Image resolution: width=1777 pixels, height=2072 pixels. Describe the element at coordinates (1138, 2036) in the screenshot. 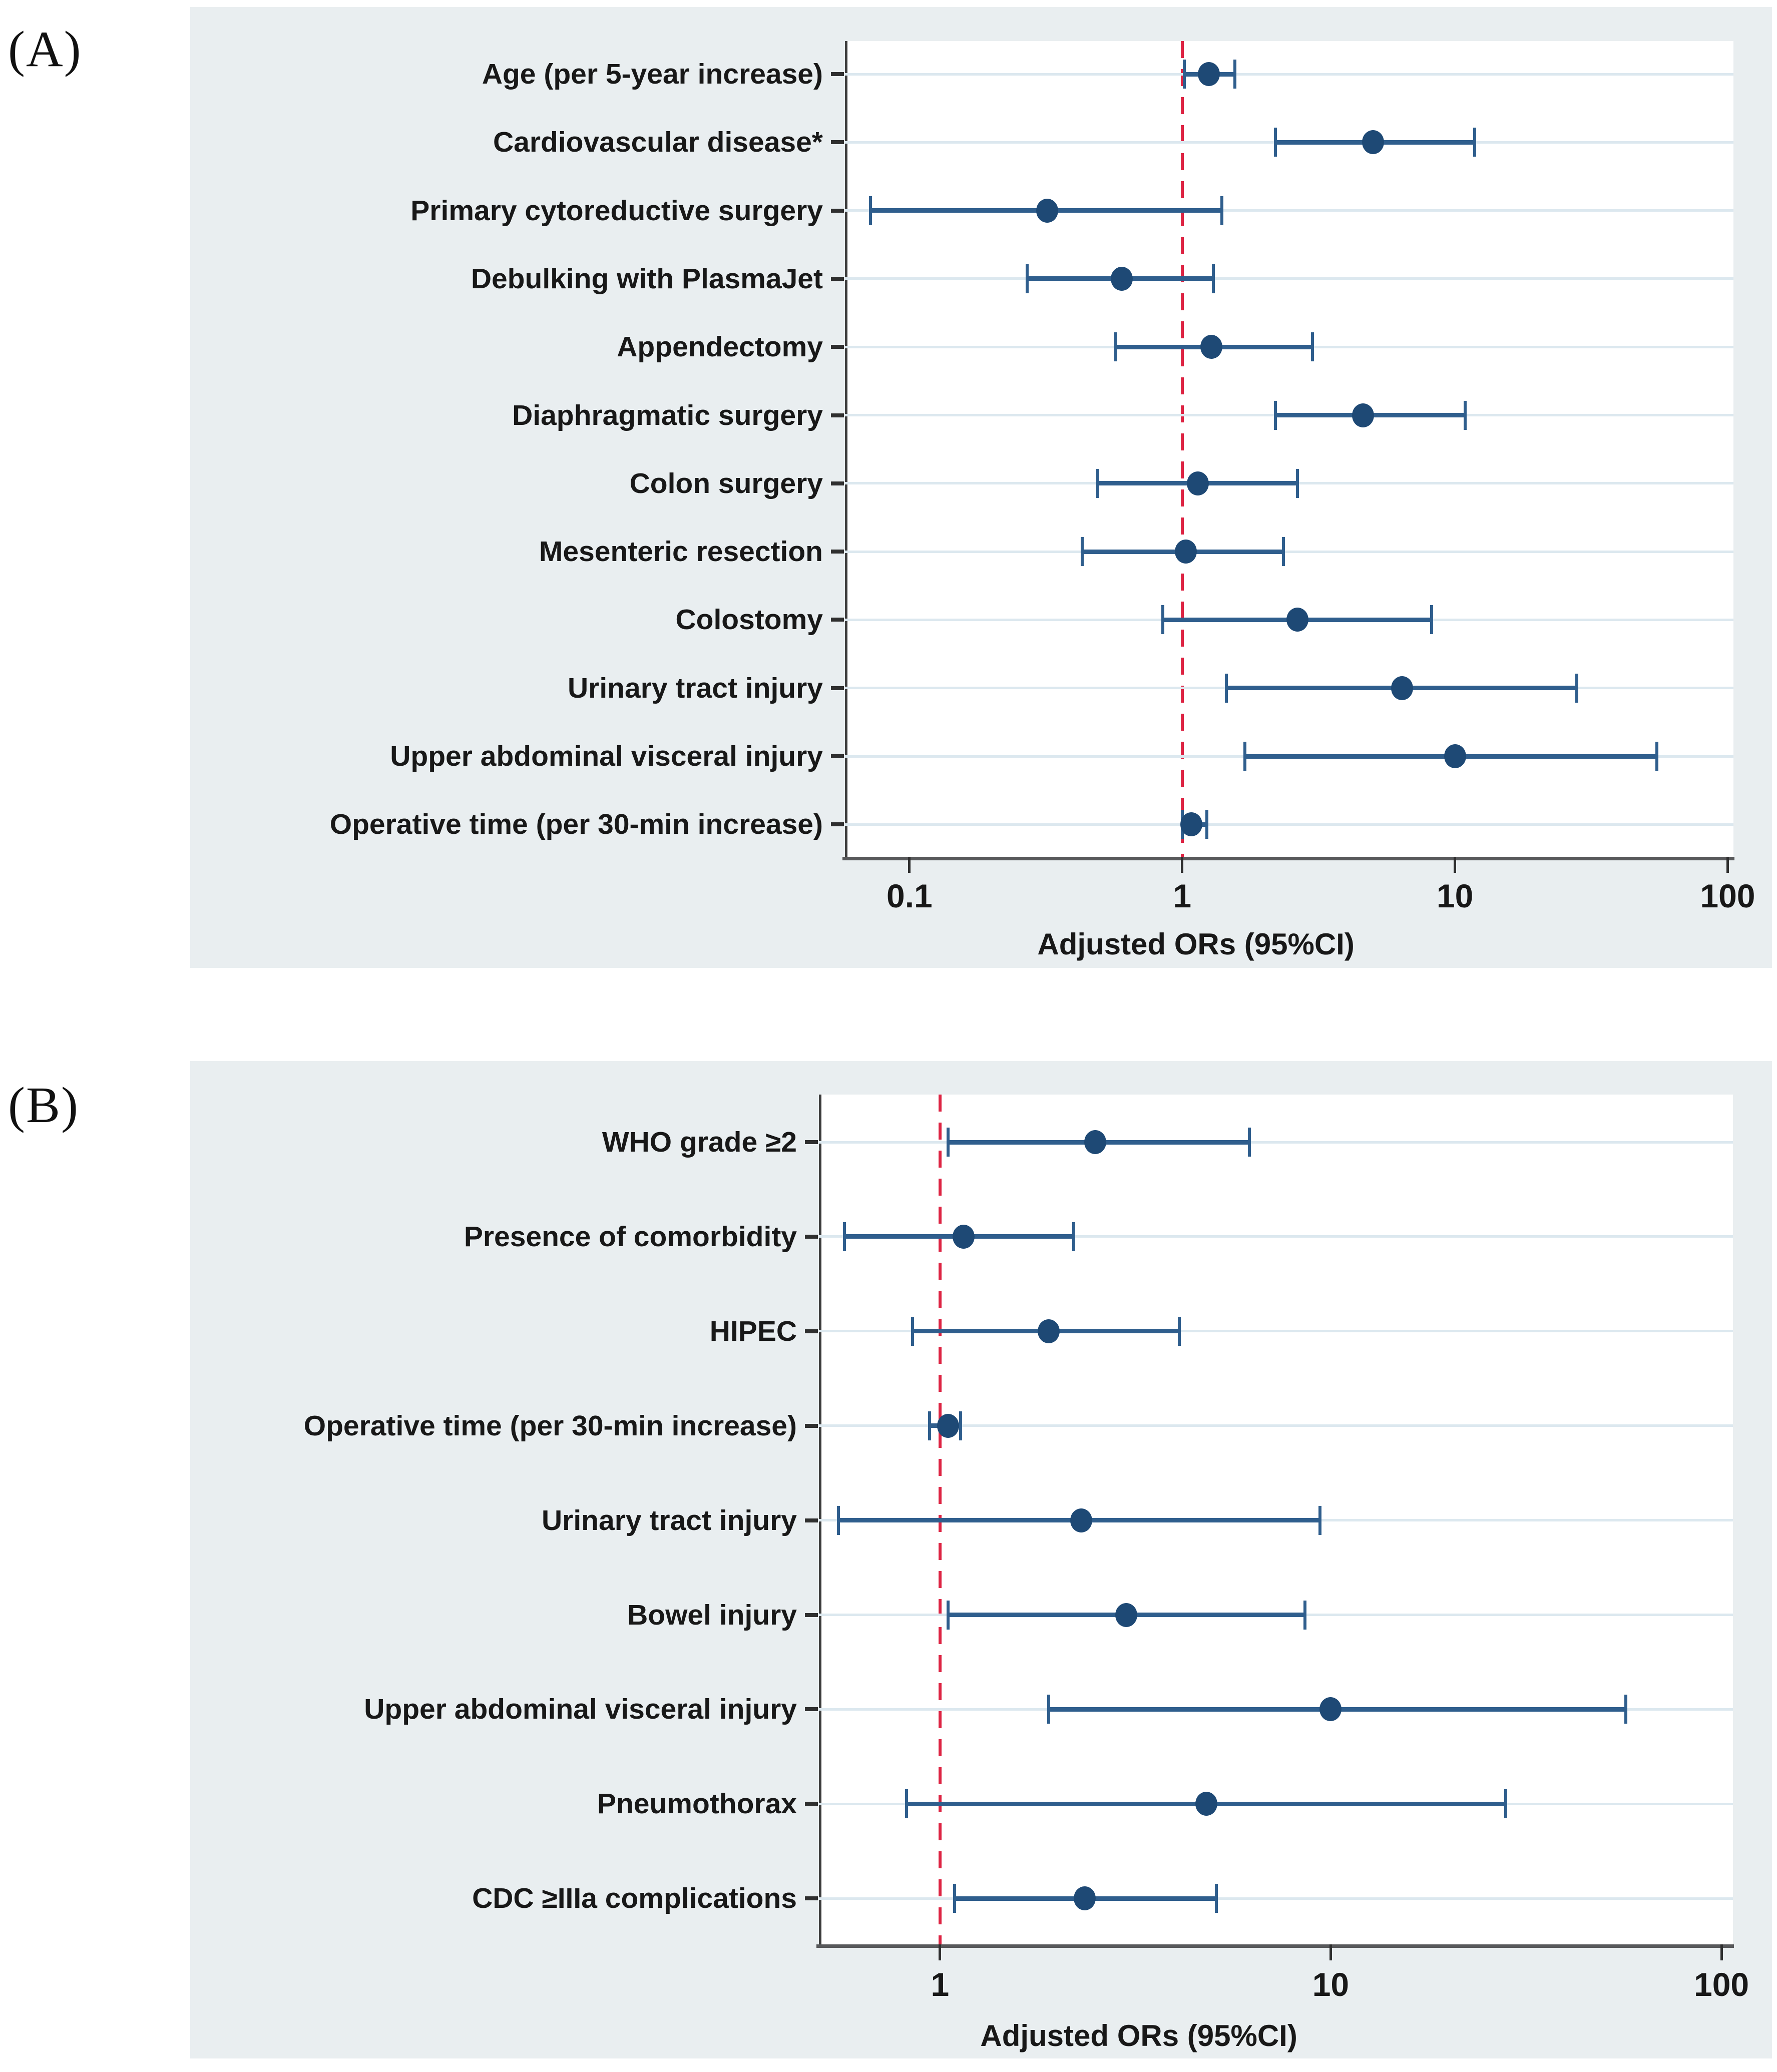

I see `x-axis-title: Adjusted ORs (95%CI)` at that location.